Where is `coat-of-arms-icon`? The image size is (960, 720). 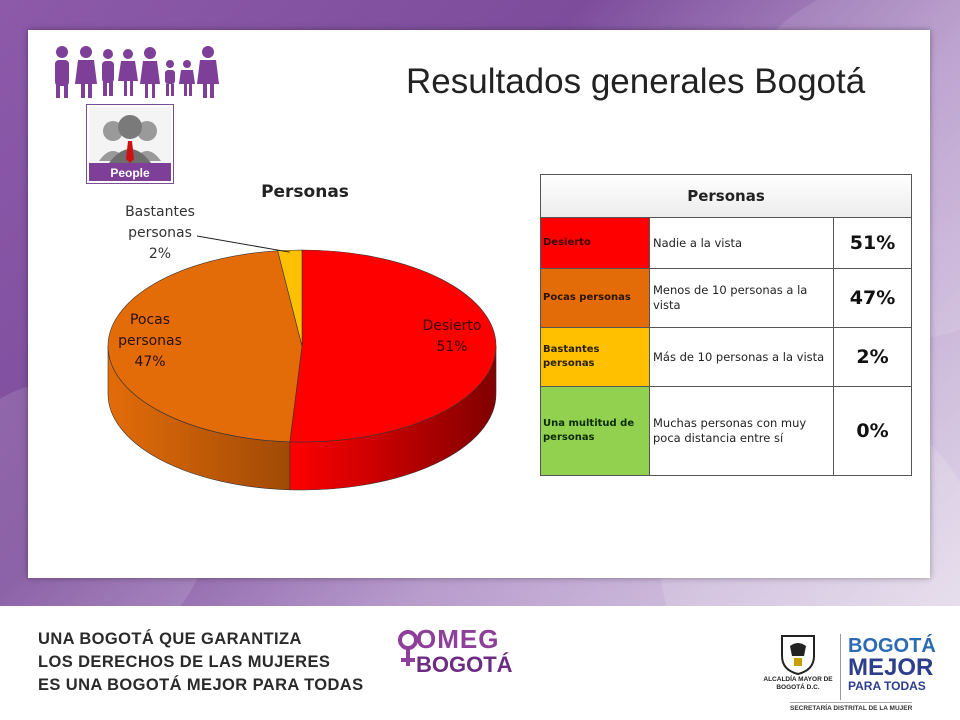
coat-of-arms-icon is located at coordinates (798, 655).